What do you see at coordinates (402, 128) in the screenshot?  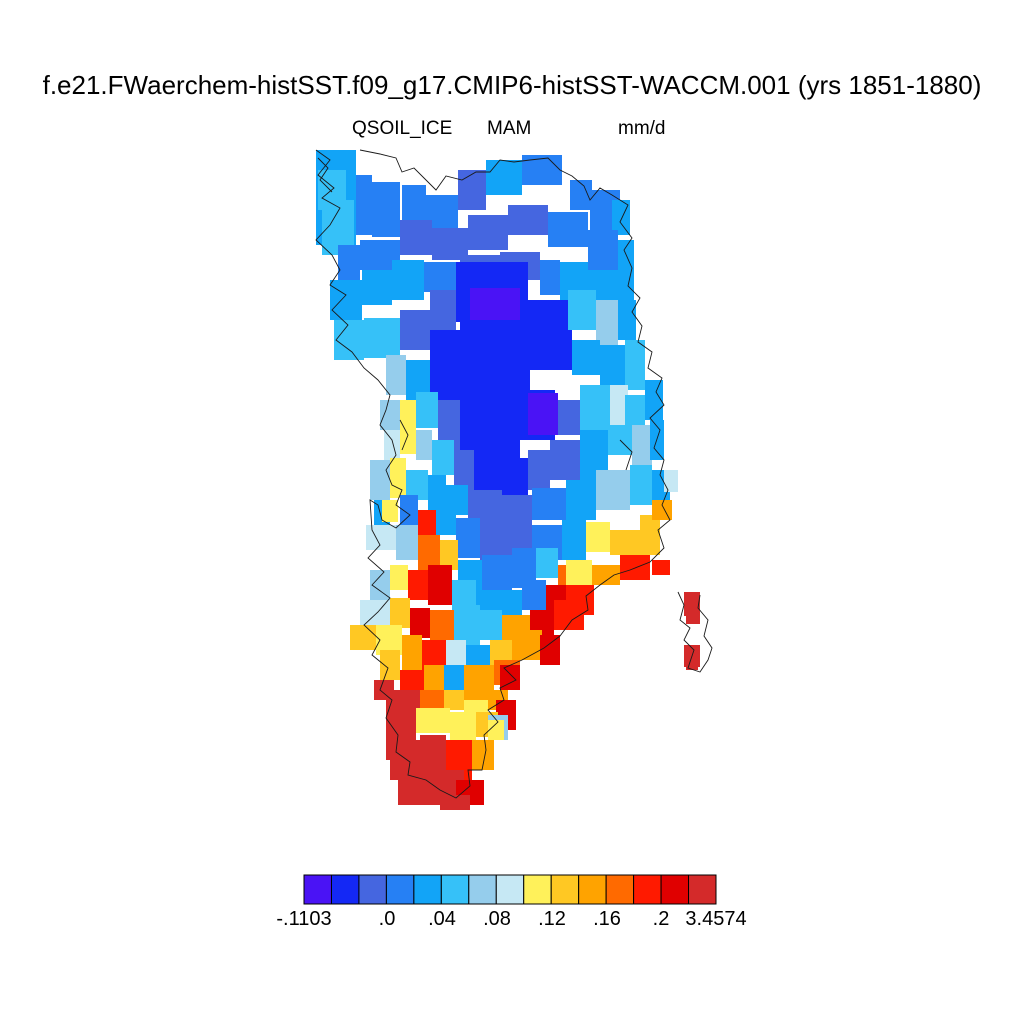 I see `variable-label: QSOIL_ICE` at bounding box center [402, 128].